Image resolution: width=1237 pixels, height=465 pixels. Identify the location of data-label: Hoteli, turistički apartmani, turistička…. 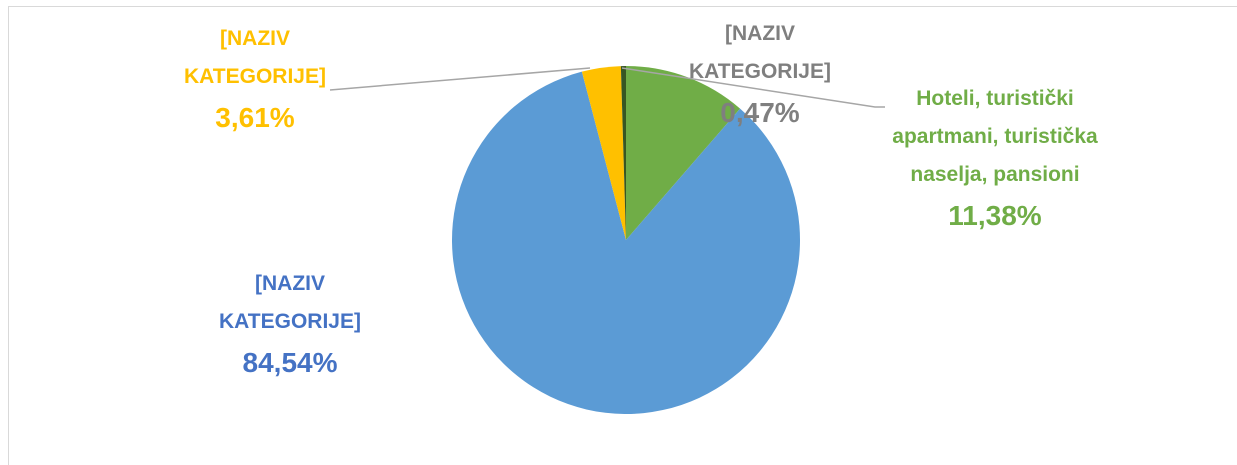
(995, 159).